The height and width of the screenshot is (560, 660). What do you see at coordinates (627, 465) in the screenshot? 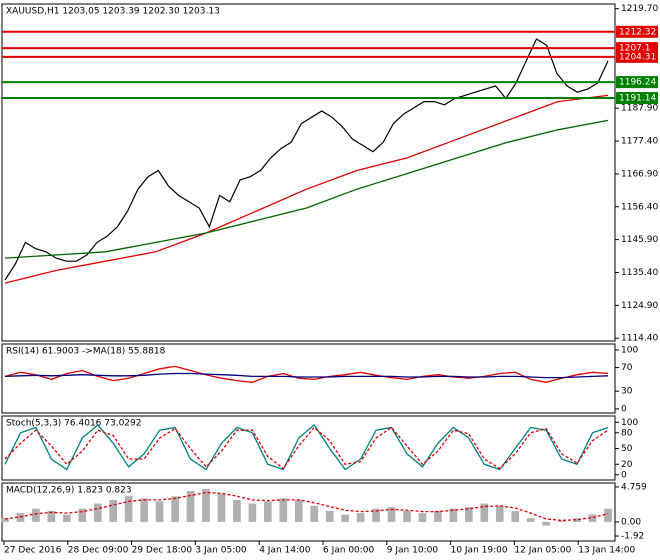
I see `y-tick-label: 20` at bounding box center [627, 465].